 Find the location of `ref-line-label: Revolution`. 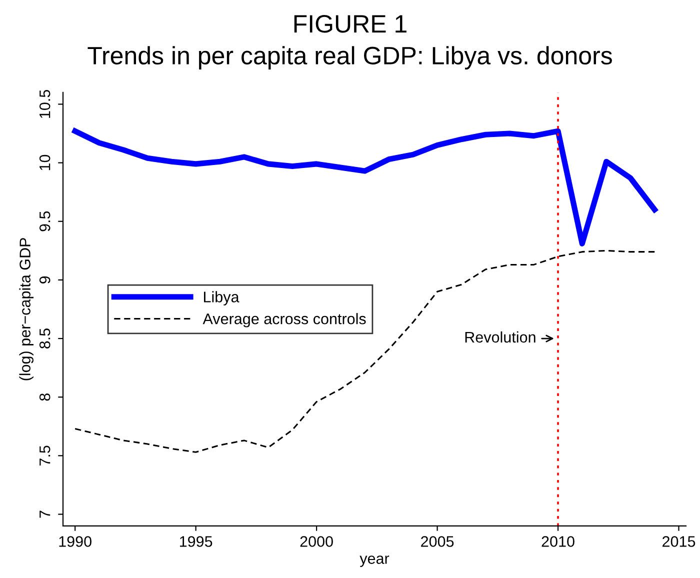

ref-line-label: Revolution is located at coordinates (500, 337).